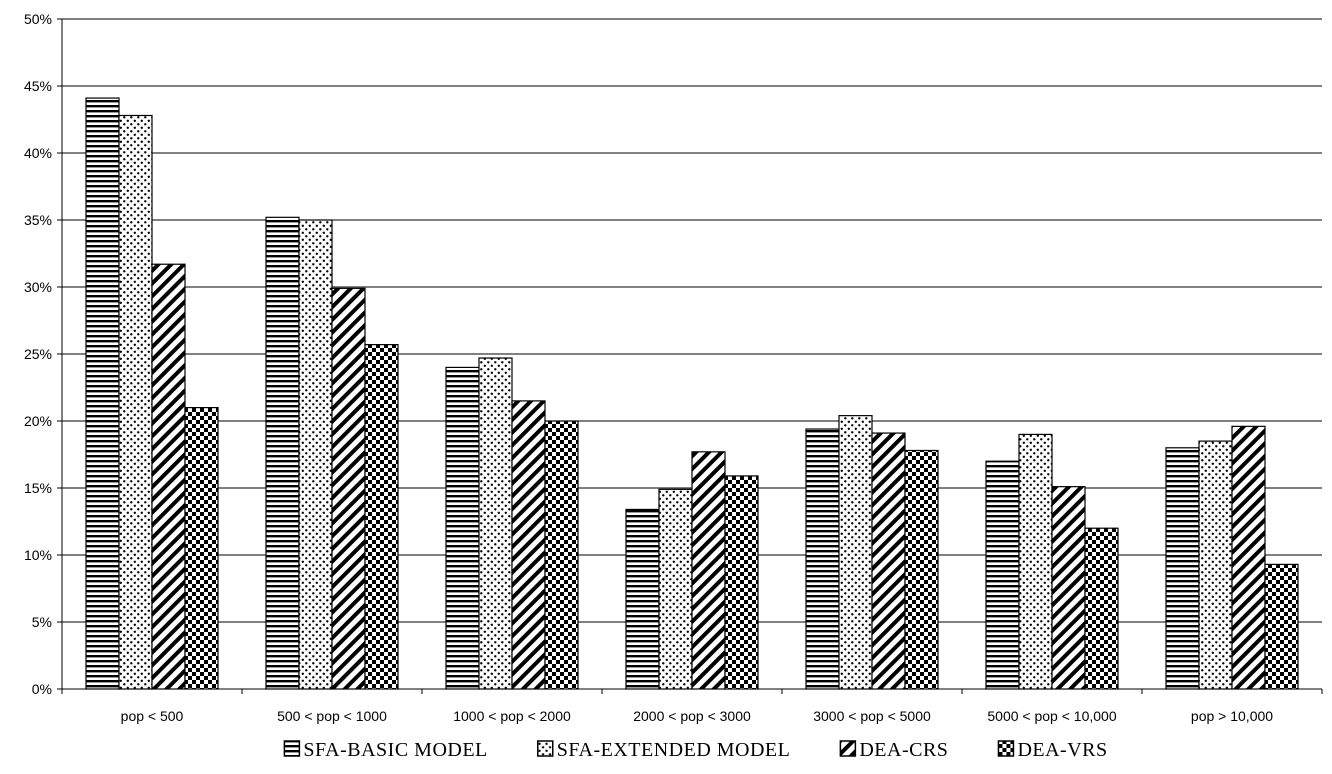 The width and height of the screenshot is (1332, 774). Describe the element at coordinates (42, 622) in the screenshot. I see `y-tick-label: 5%` at that location.